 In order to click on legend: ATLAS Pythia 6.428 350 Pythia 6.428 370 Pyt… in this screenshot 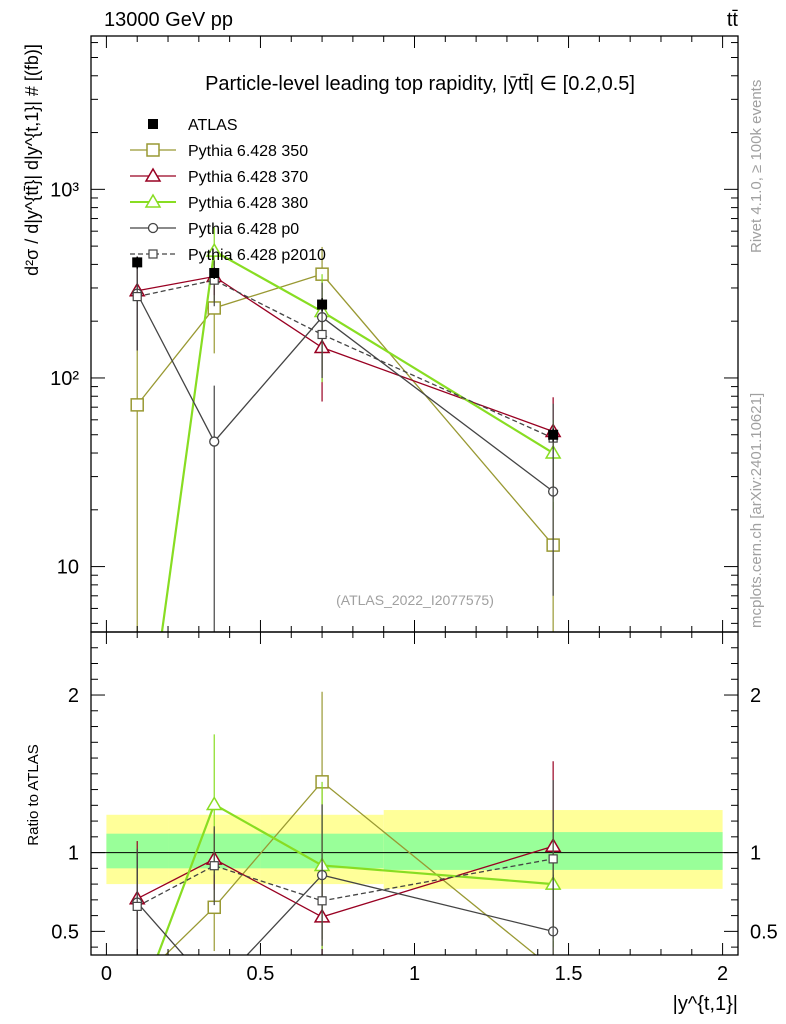, I will do `click(228, 190)`.